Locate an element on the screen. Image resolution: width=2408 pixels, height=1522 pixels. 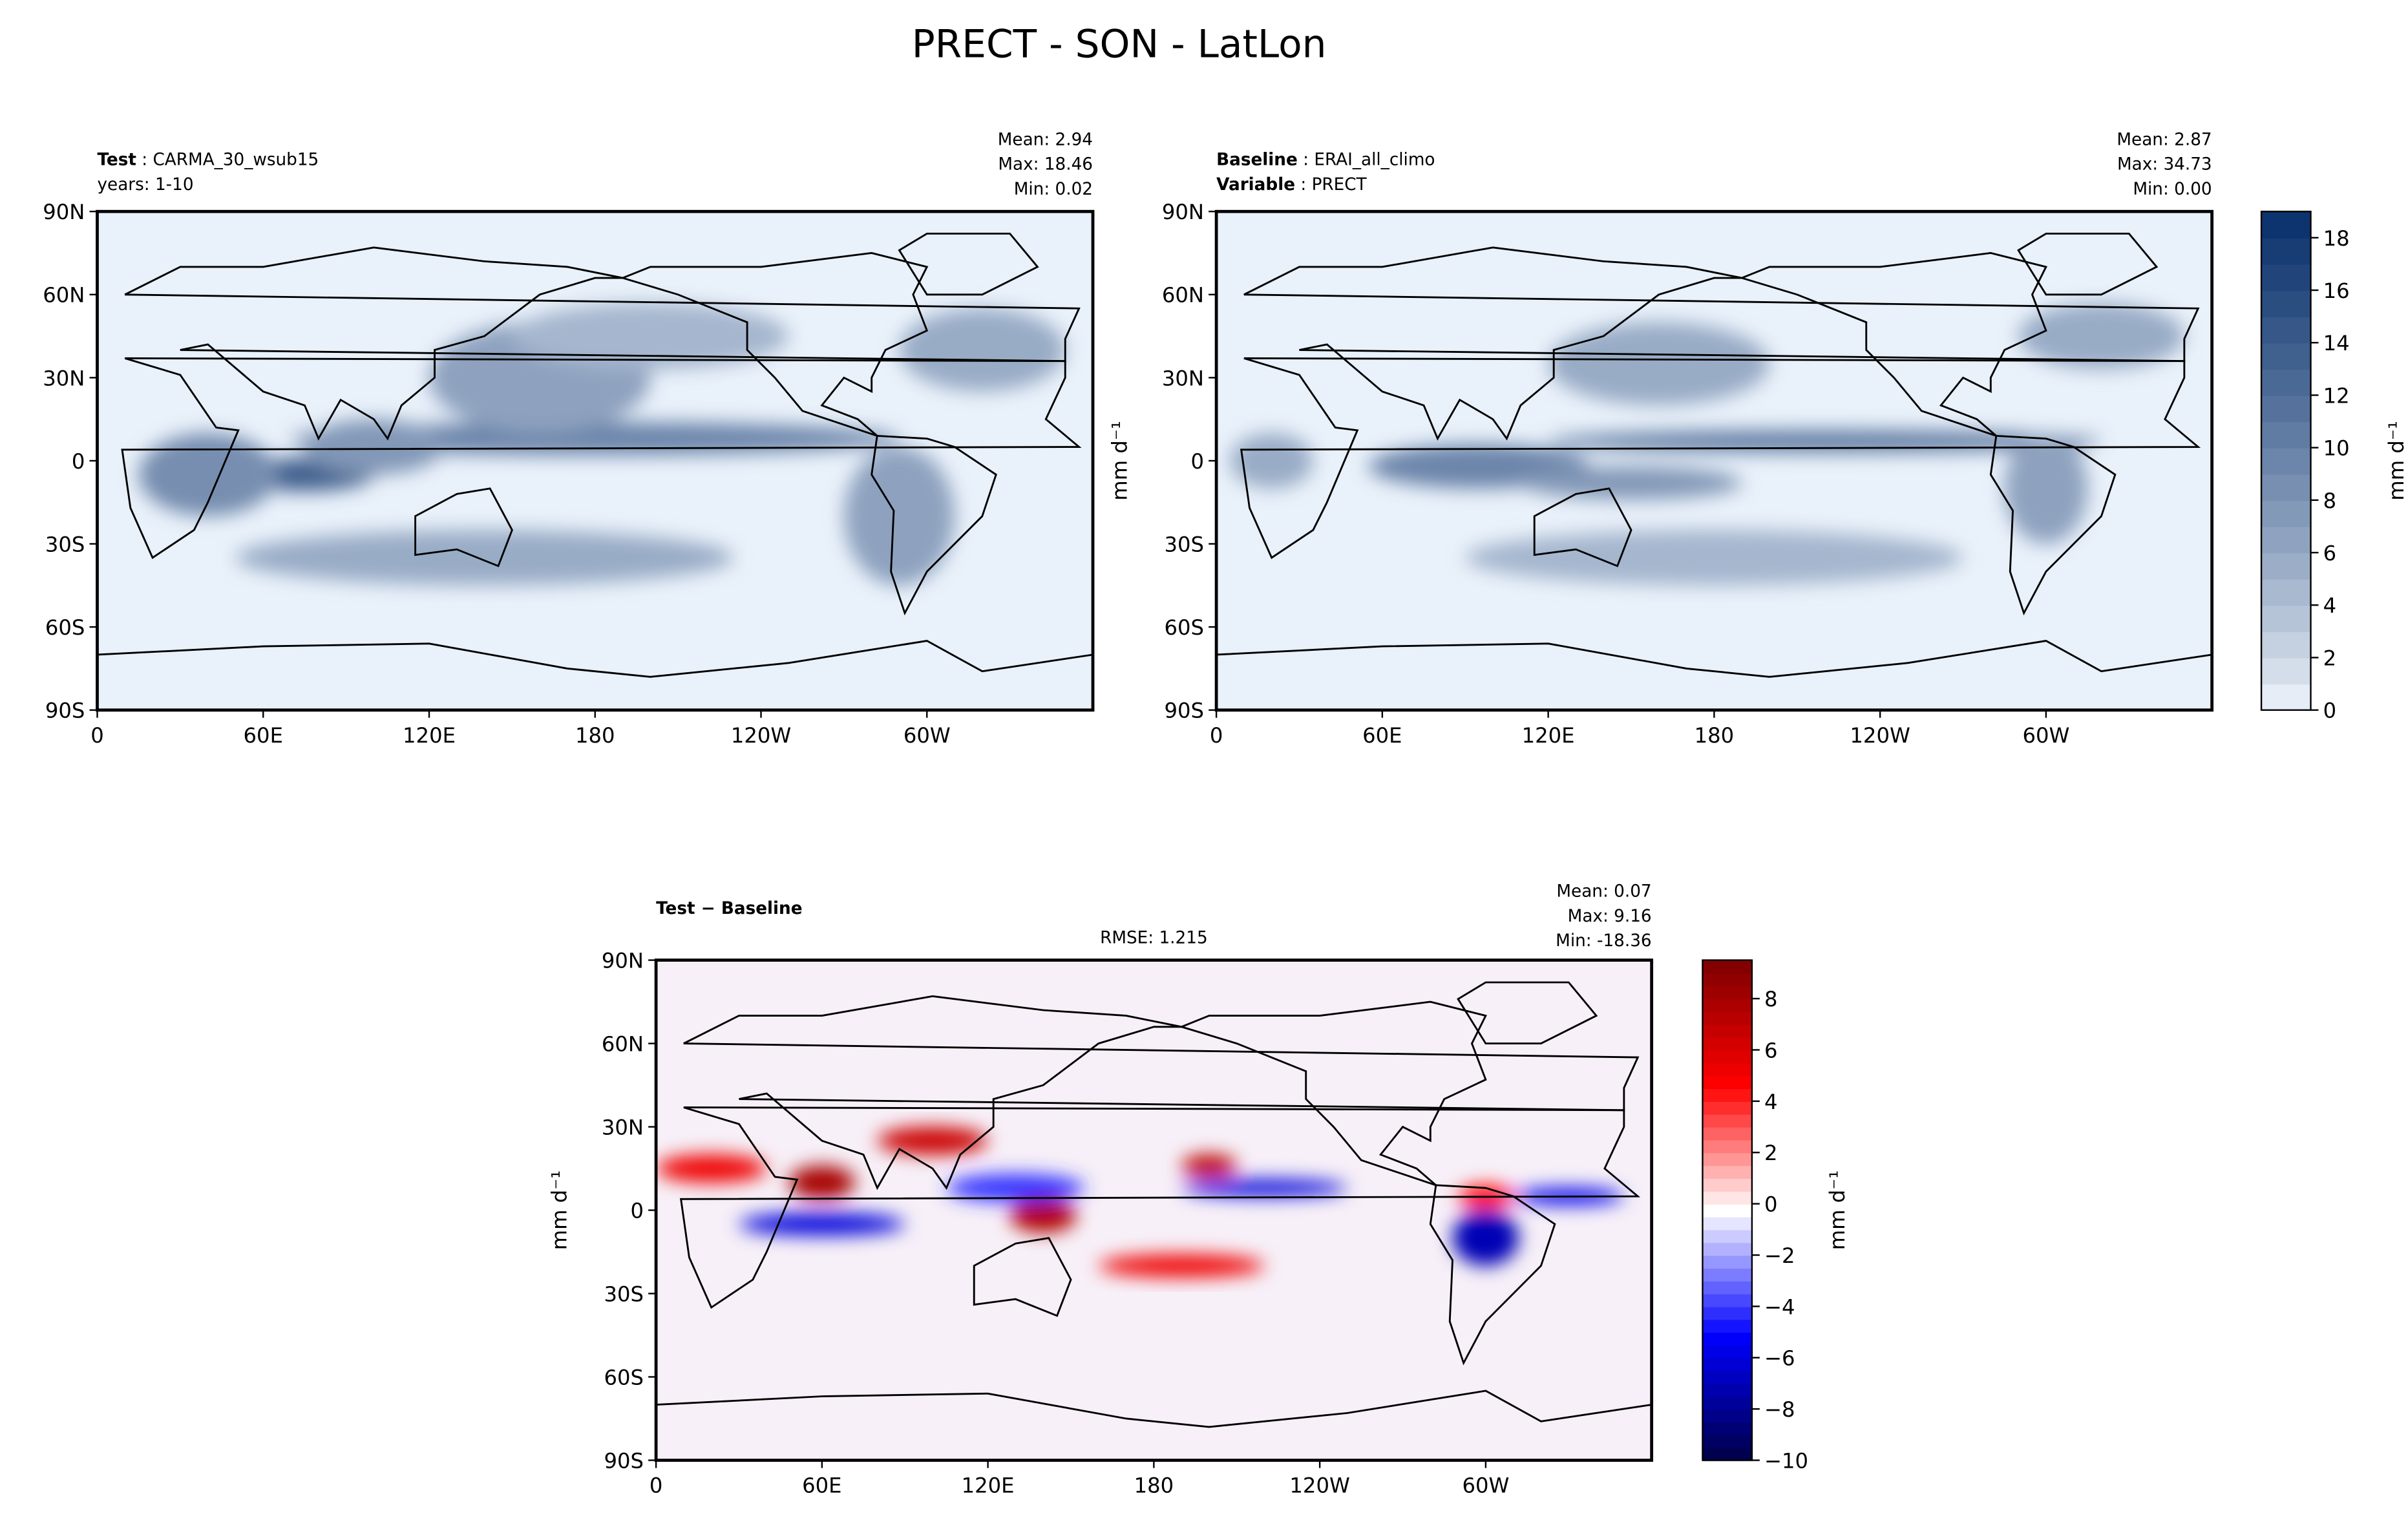
x-tick-label: 180 is located at coordinates (595, 735).